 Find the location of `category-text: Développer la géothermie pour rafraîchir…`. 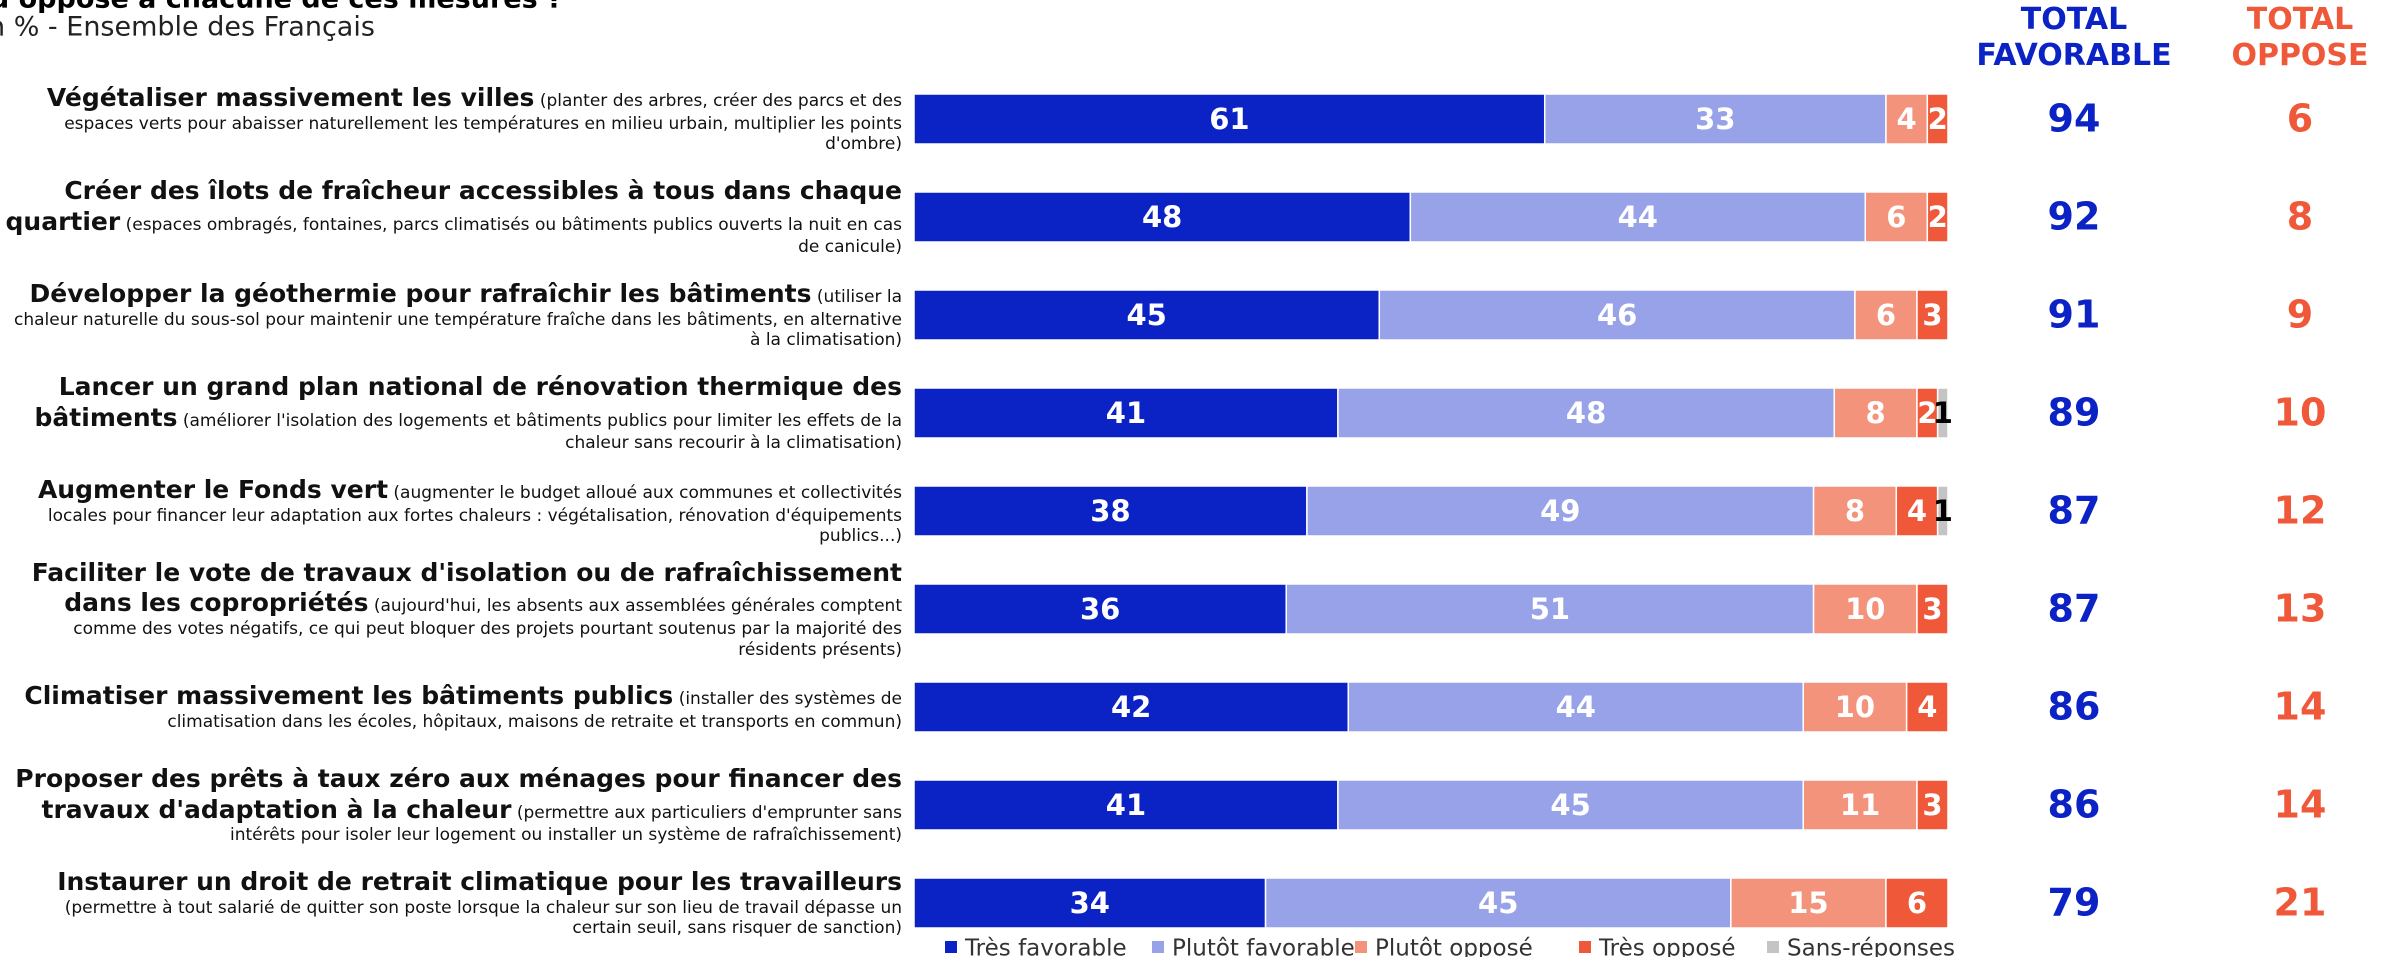

category-text: Développer la géothermie pour rafraîchir… is located at coordinates (451, 315).